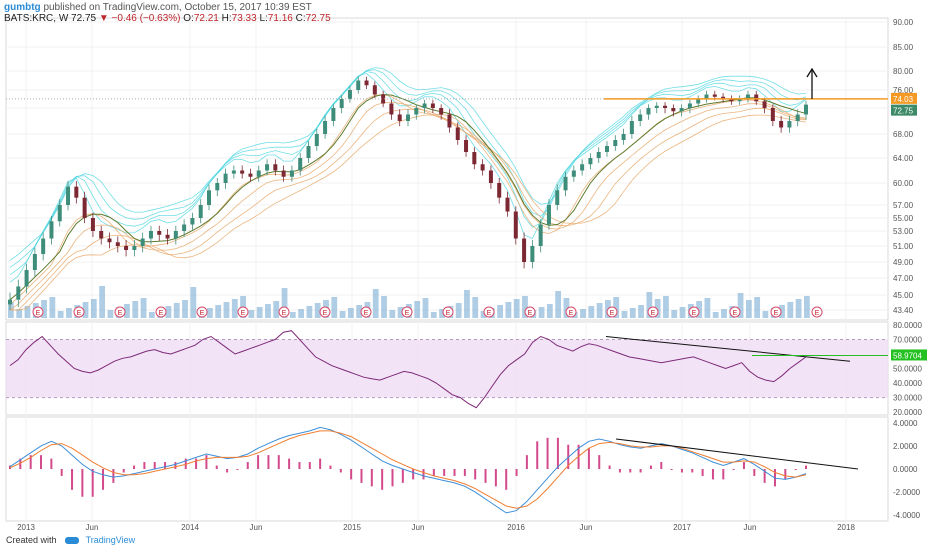 The width and height of the screenshot is (932, 550). I want to click on time-tick-label: 2017, so click(682, 527).